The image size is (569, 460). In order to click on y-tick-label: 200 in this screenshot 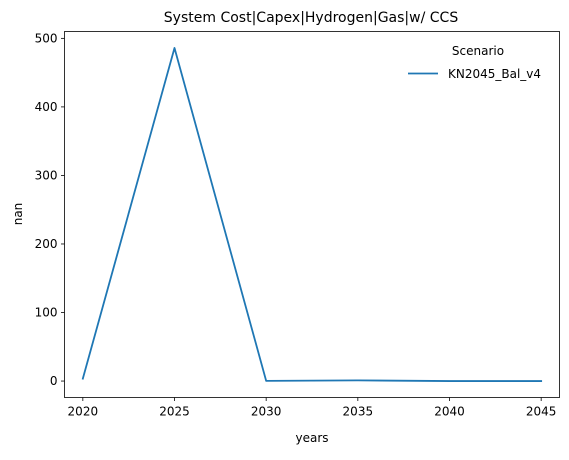, I will do `click(46, 244)`.